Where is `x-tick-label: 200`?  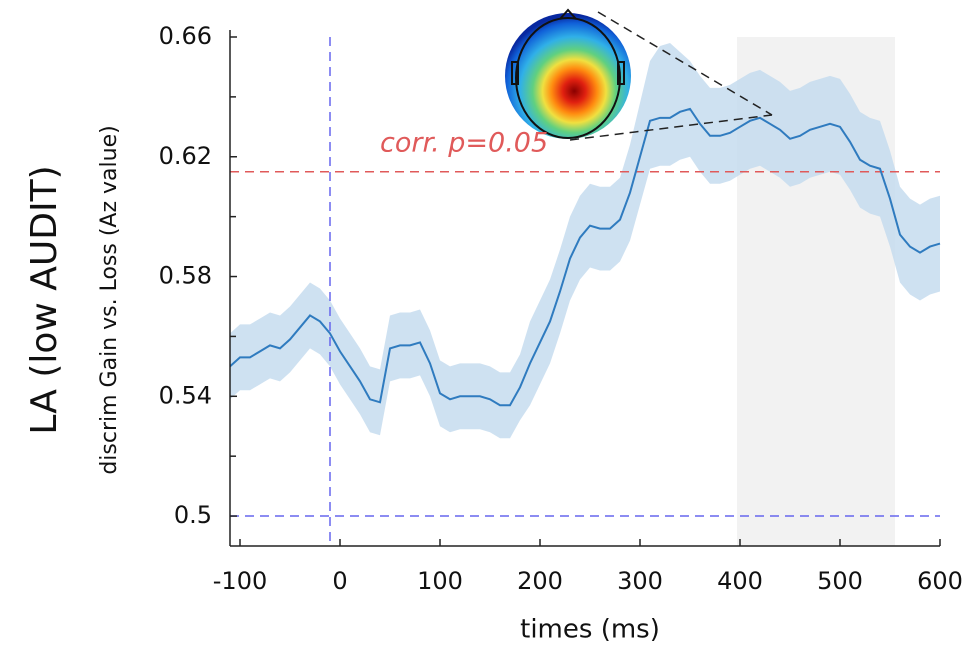 x-tick-label: 200 is located at coordinates (540, 581).